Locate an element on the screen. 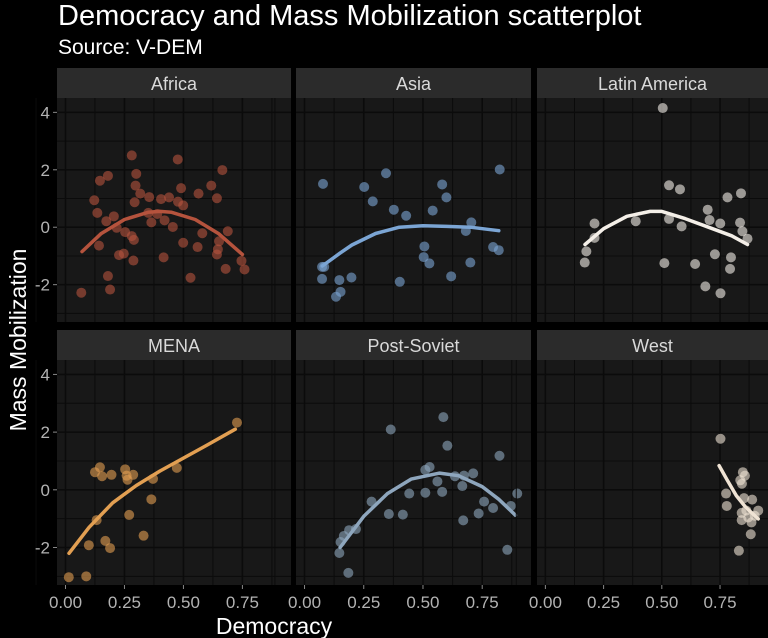 Image resolution: width=768 pixels, height=638 pixels. facet-strip-label: Africa is located at coordinates (174, 84).